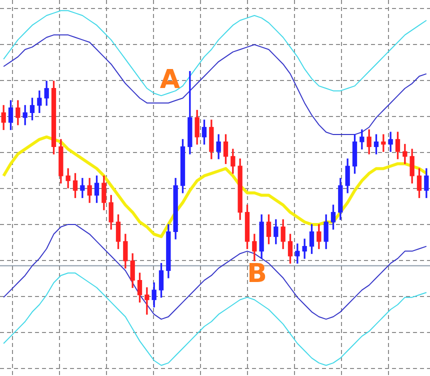 The image size is (430, 376). What do you see at coordinates (170, 80) in the screenshot?
I see `annotation: A` at bounding box center [170, 80].